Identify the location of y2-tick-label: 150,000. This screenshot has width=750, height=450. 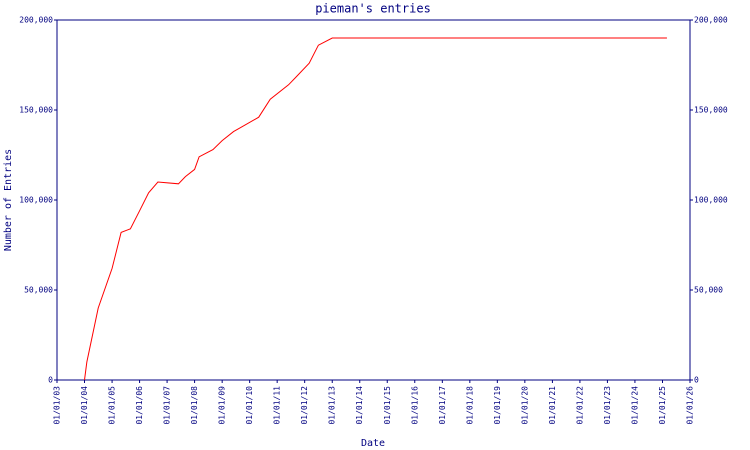
(711, 110).